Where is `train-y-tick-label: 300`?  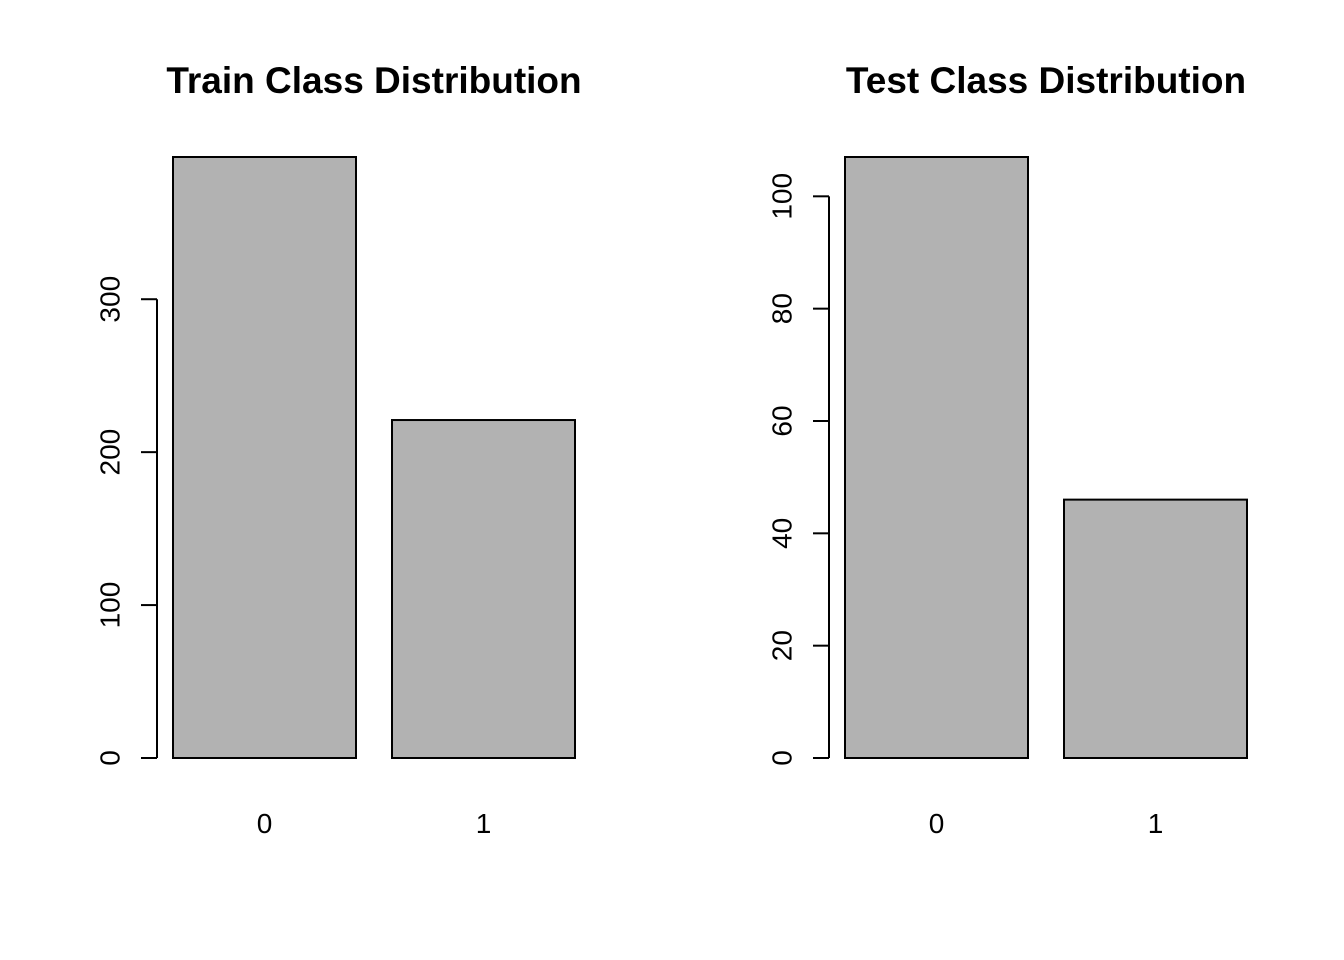 train-y-tick-label: 300 is located at coordinates (110, 299).